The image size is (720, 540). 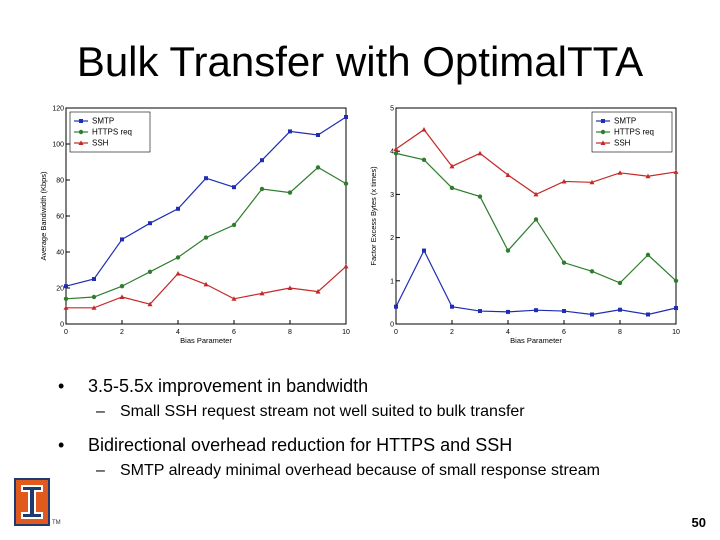 I want to click on slide-title: Bulk Transfer with OptimalTTA, so click(x=360, y=61).